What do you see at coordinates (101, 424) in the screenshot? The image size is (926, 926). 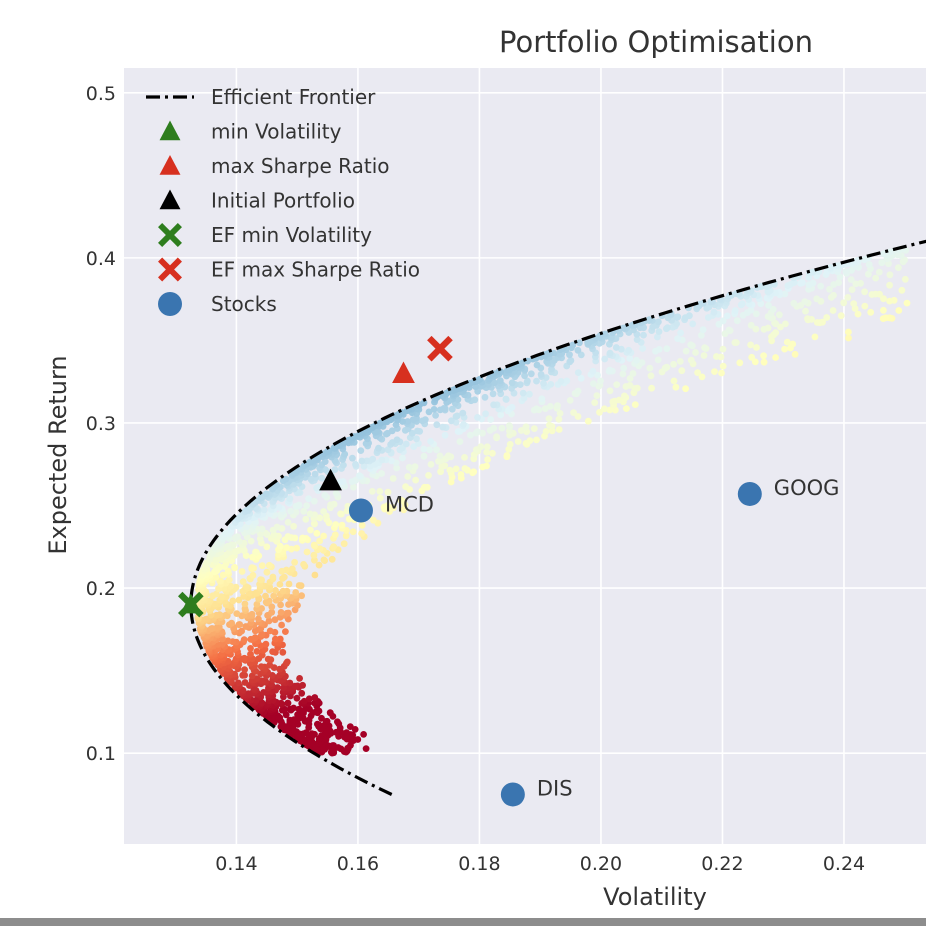 I see `y-axis-ticks: 0.1 0.2 0.3 0.4 0.5` at bounding box center [101, 424].